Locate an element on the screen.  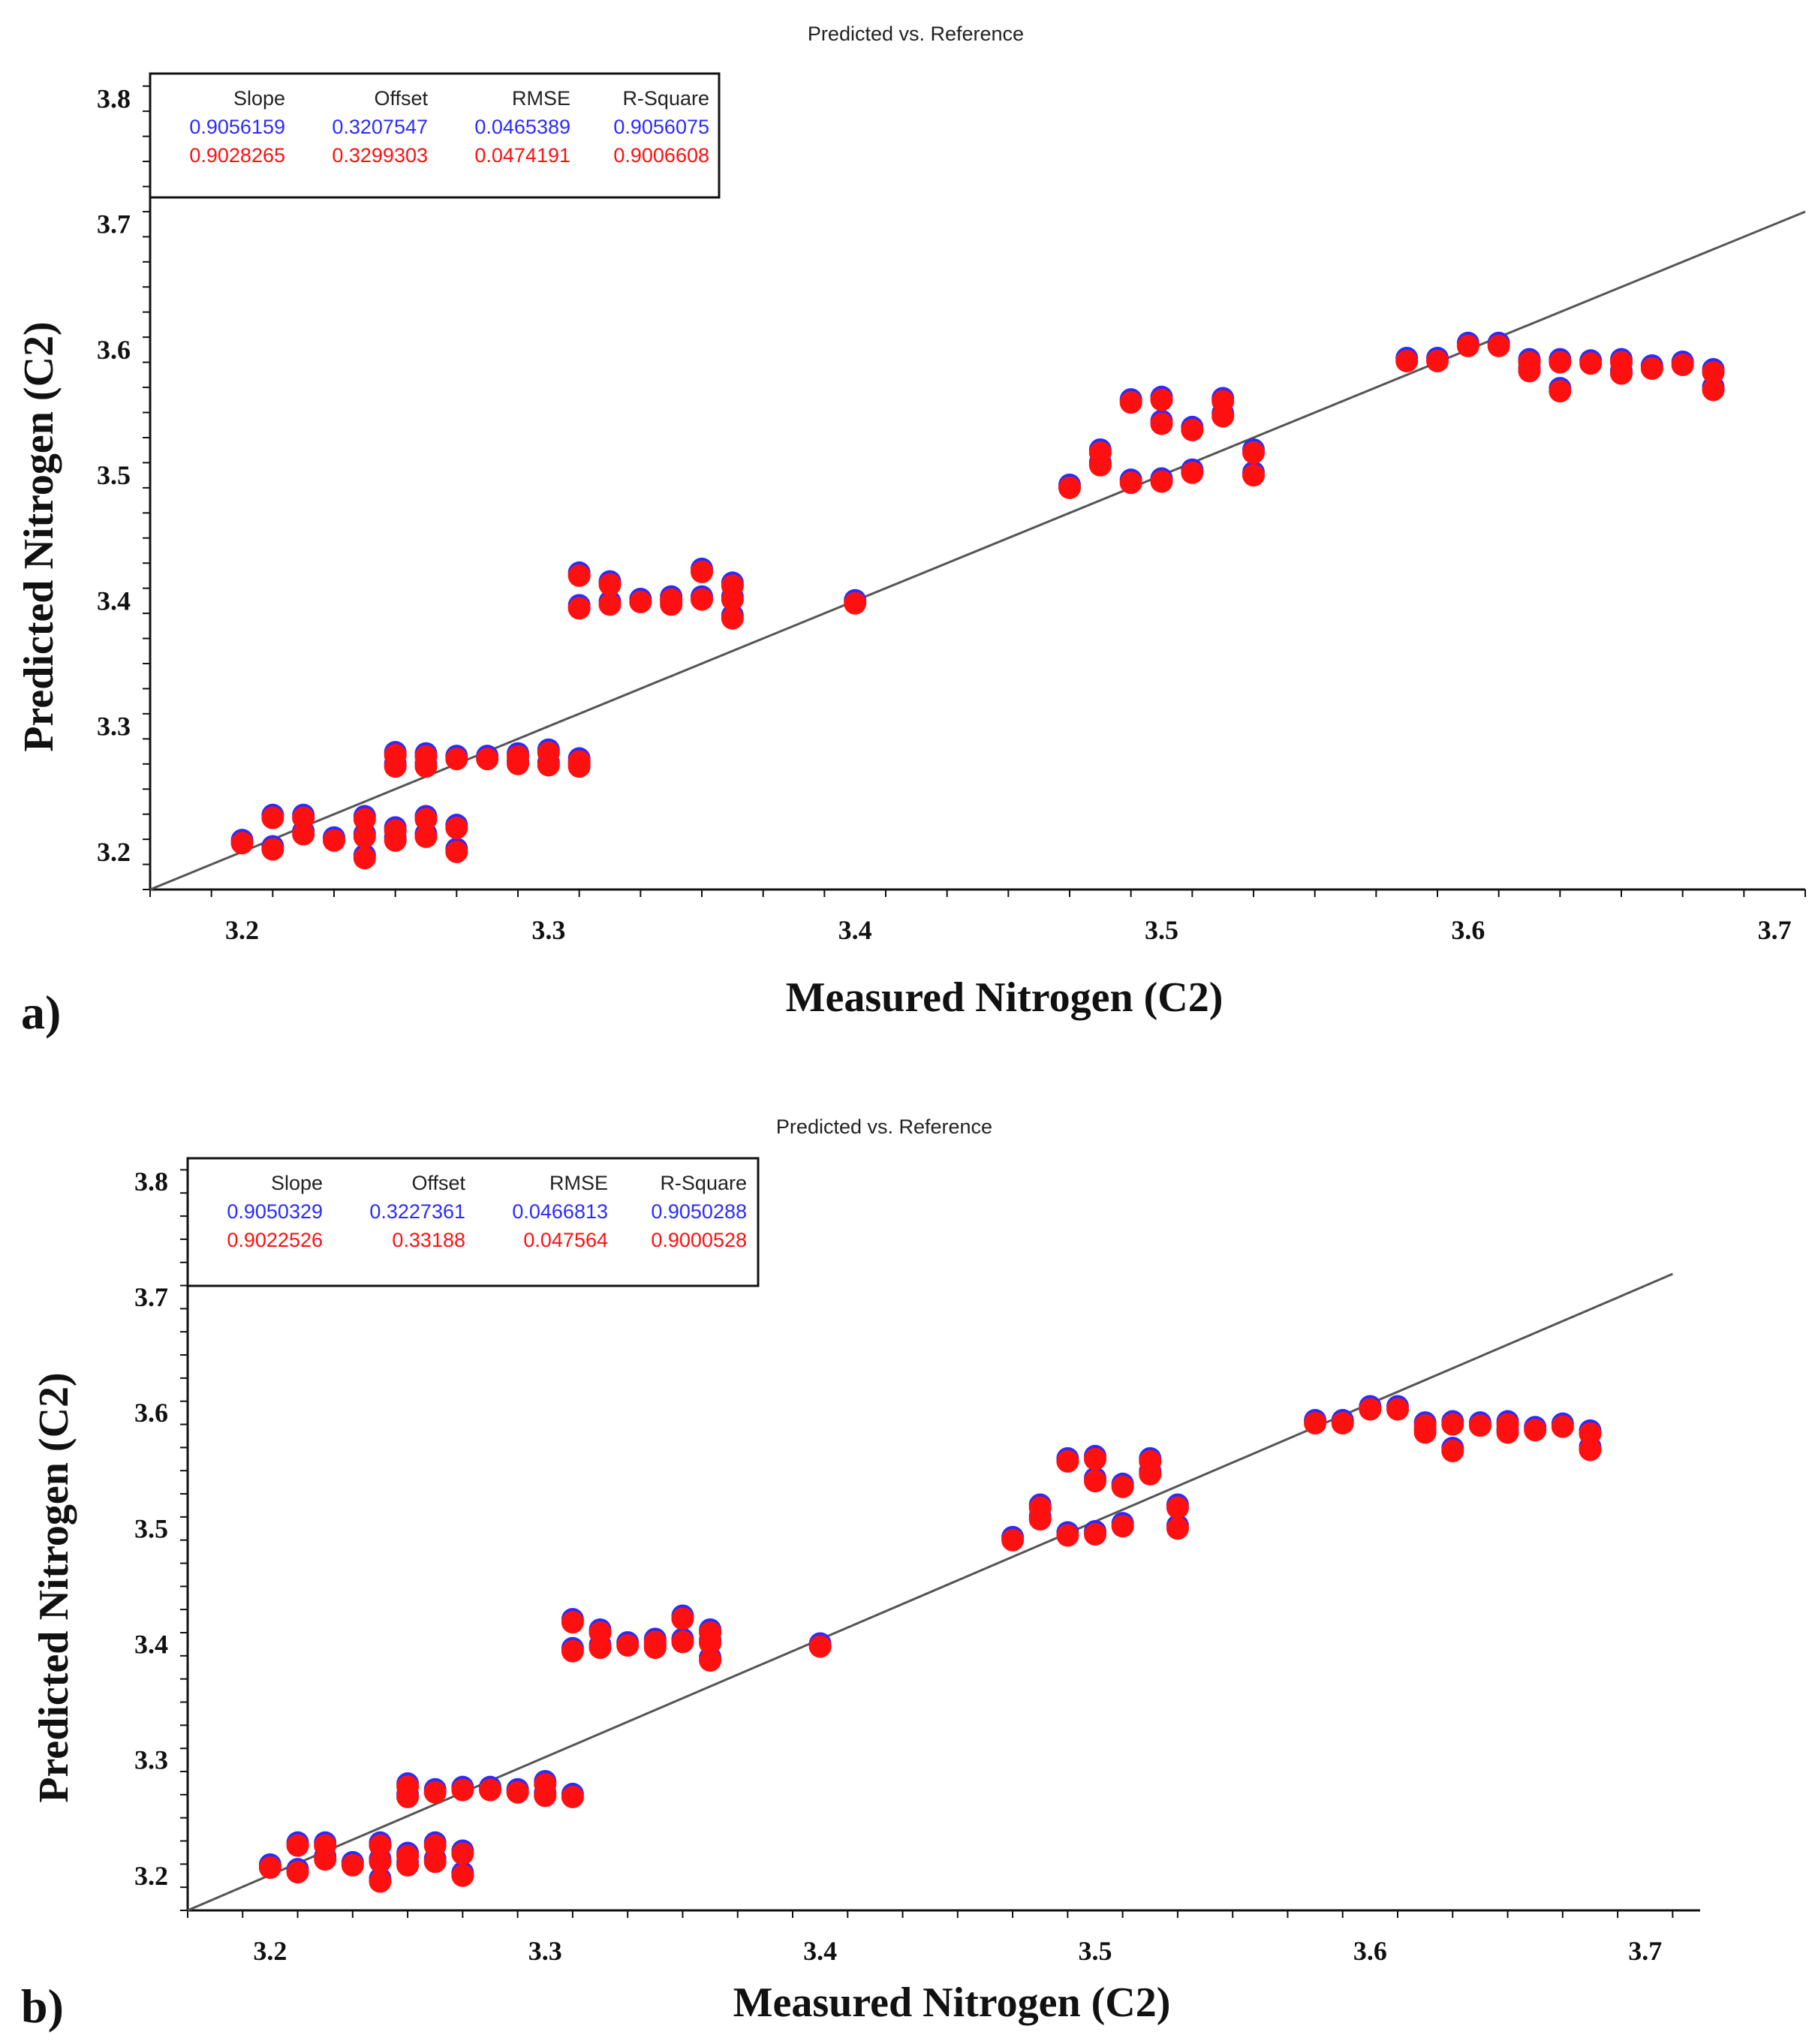
y-tick-label: 3.6 is located at coordinates (151, 1413).